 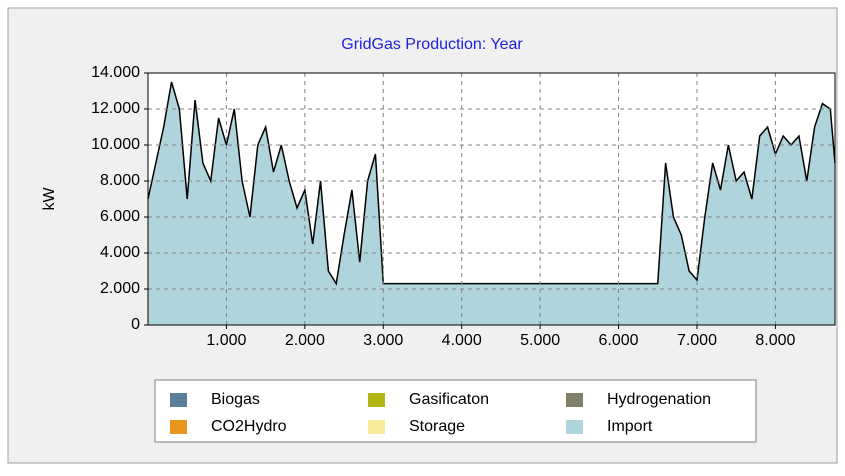 What do you see at coordinates (235, 399) in the screenshot?
I see `legend-label: Biogas` at bounding box center [235, 399].